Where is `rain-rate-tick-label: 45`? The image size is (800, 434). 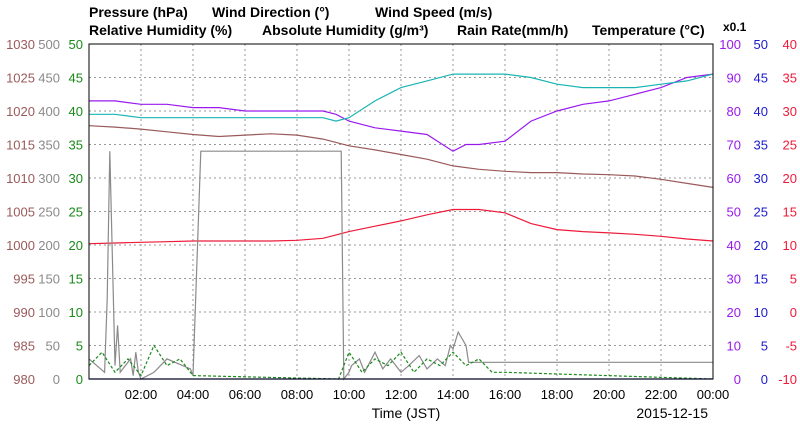
rain-rate-tick-label: 45 is located at coordinates (761, 78).